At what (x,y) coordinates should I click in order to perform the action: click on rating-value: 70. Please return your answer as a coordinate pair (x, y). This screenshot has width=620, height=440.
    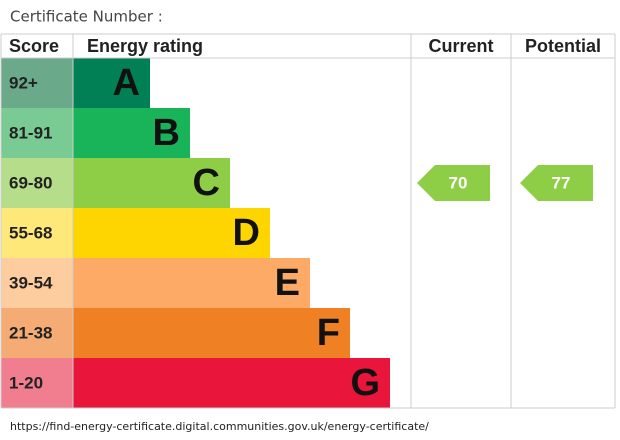
    Looking at the image, I should click on (458, 182).